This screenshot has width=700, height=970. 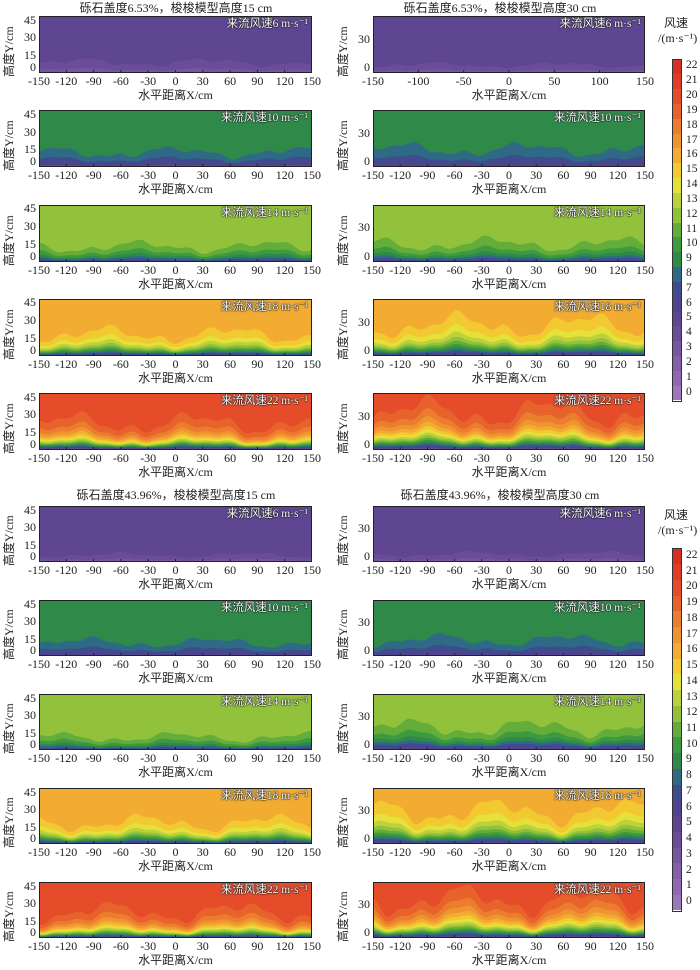 I want to click on group-title: 砾石盖度43.96%，梭梭模型高度30 cm, so click(x=500, y=495).